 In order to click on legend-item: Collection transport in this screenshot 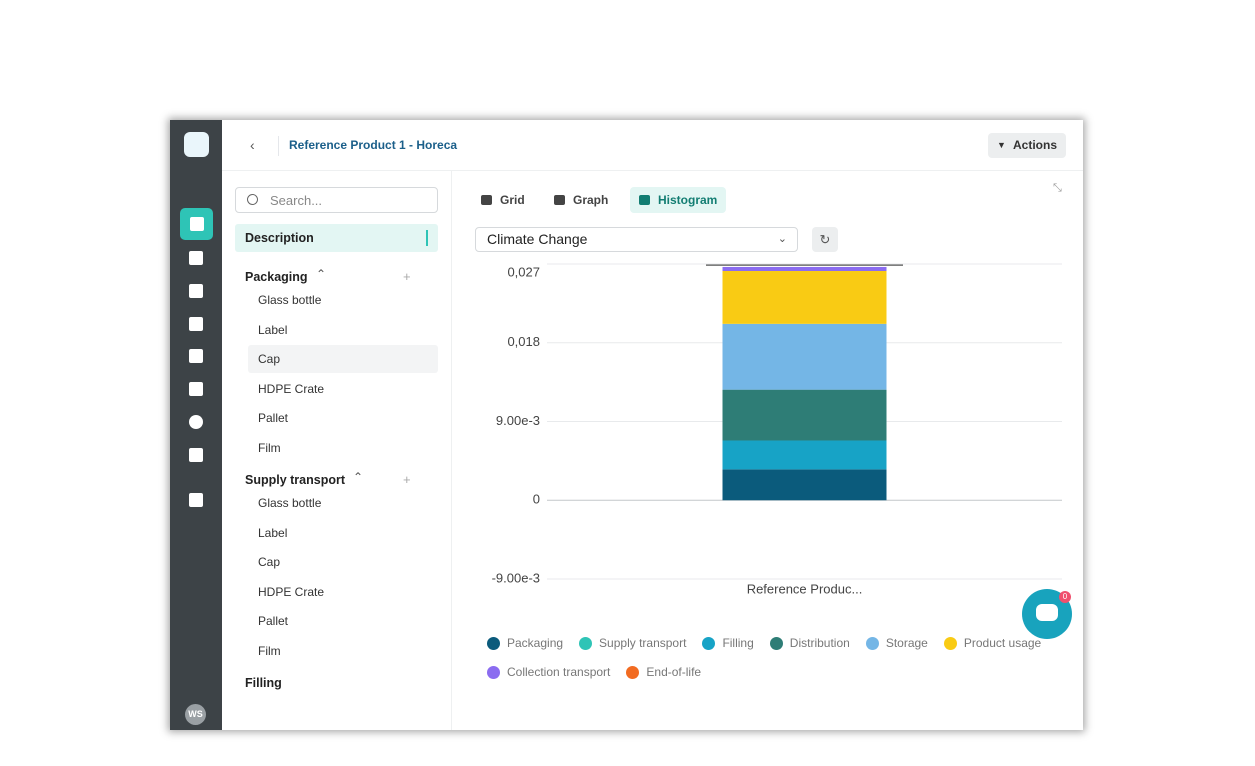, I will do `click(548, 672)`.